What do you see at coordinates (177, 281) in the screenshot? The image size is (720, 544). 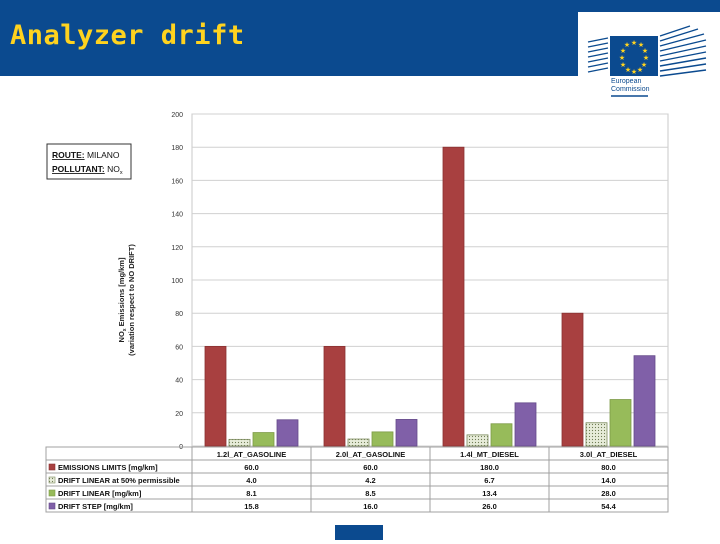 I see `y-tick-label: 100` at bounding box center [177, 281].